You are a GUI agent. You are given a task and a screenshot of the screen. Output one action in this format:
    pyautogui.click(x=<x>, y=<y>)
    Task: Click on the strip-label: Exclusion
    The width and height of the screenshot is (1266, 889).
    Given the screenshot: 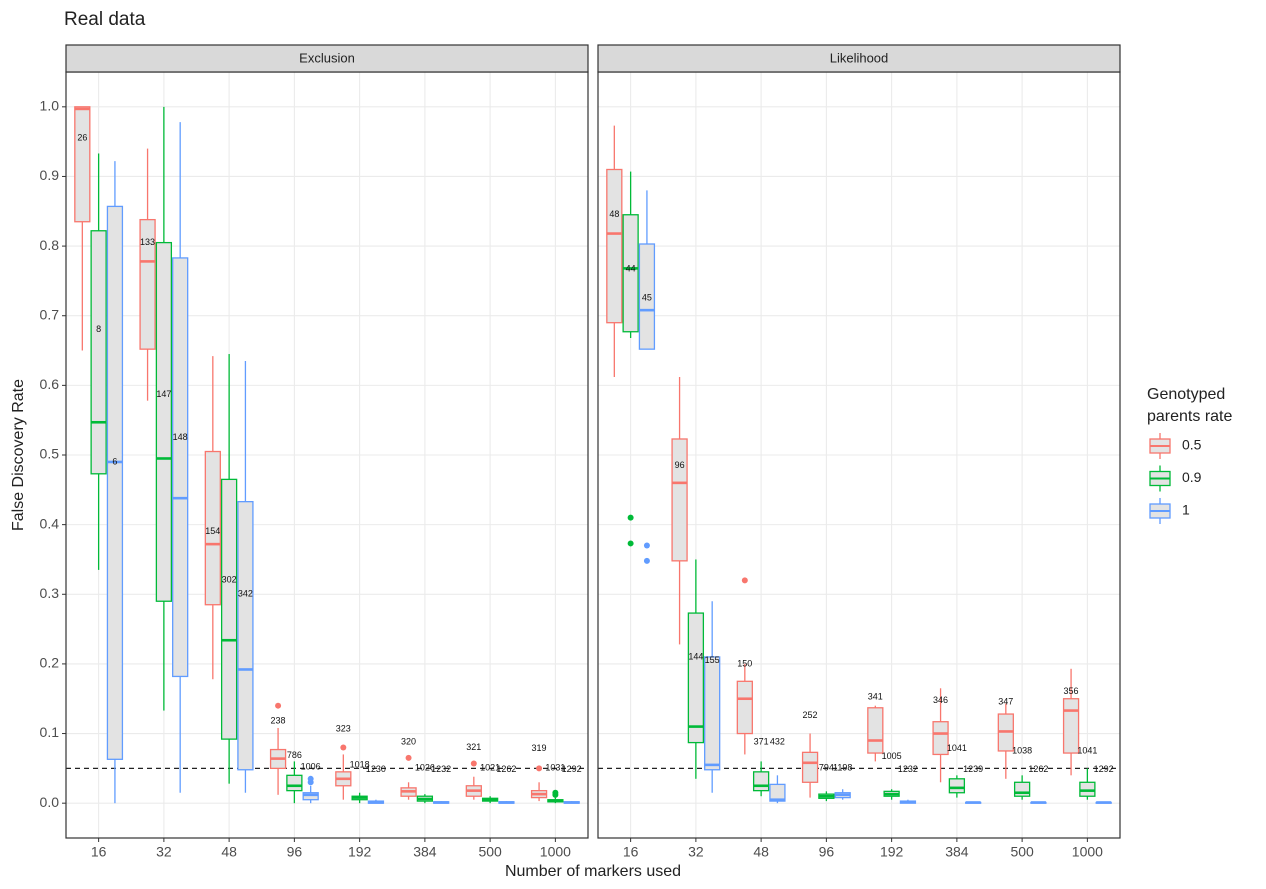 What is the action you would take?
    pyautogui.click(x=327, y=57)
    